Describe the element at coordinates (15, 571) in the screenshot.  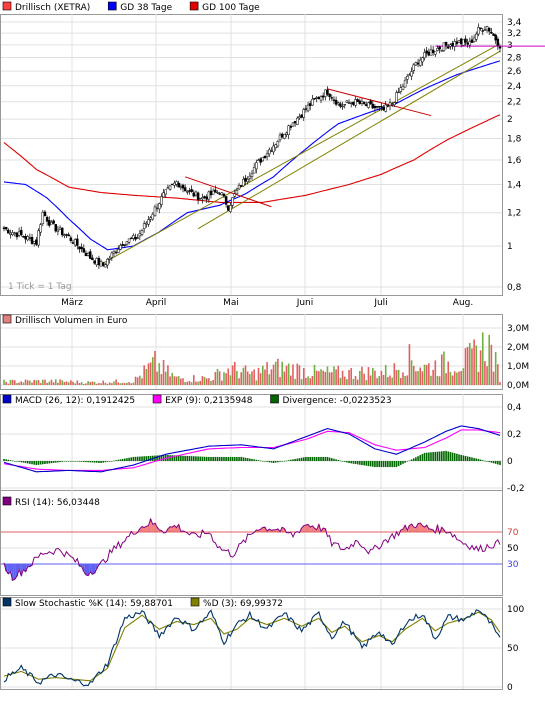
I see `rsi-oversold-fill` at that location.